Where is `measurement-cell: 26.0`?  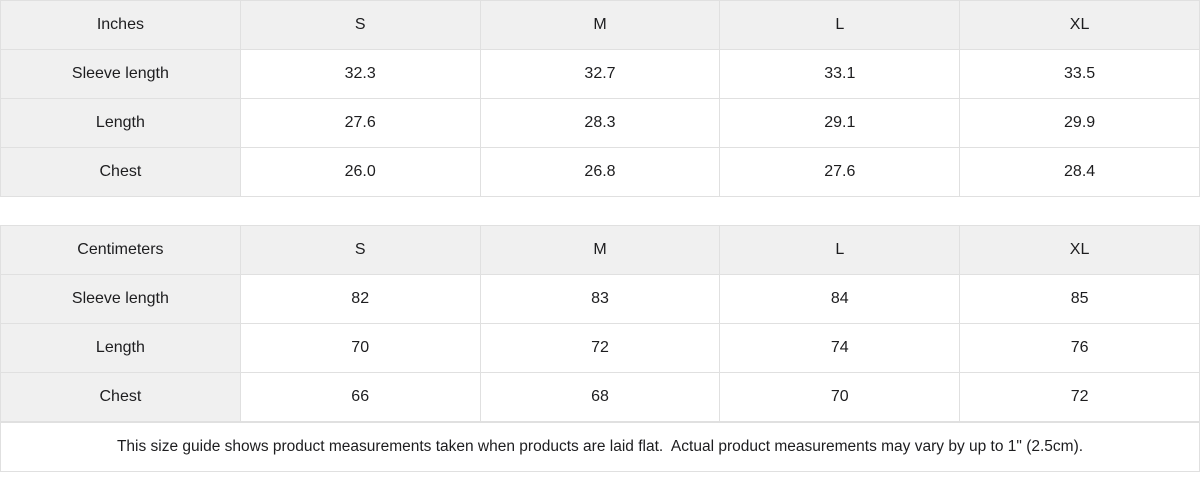 measurement-cell: 26.0 is located at coordinates (360, 172).